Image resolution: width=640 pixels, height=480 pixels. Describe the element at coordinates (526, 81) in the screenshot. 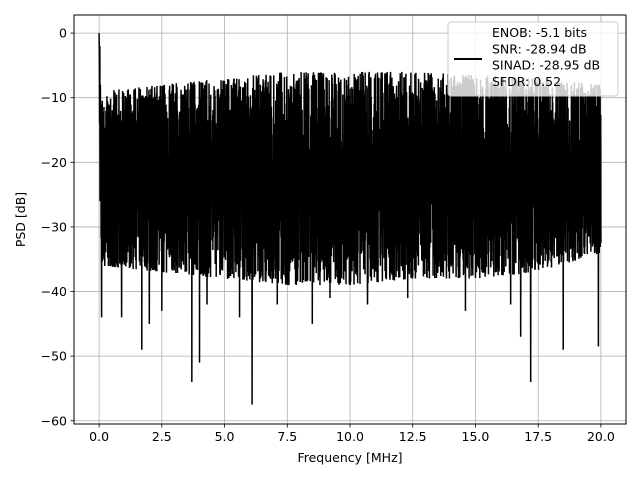

I see `legend-sfdr: SFDR: 0.52` at that location.